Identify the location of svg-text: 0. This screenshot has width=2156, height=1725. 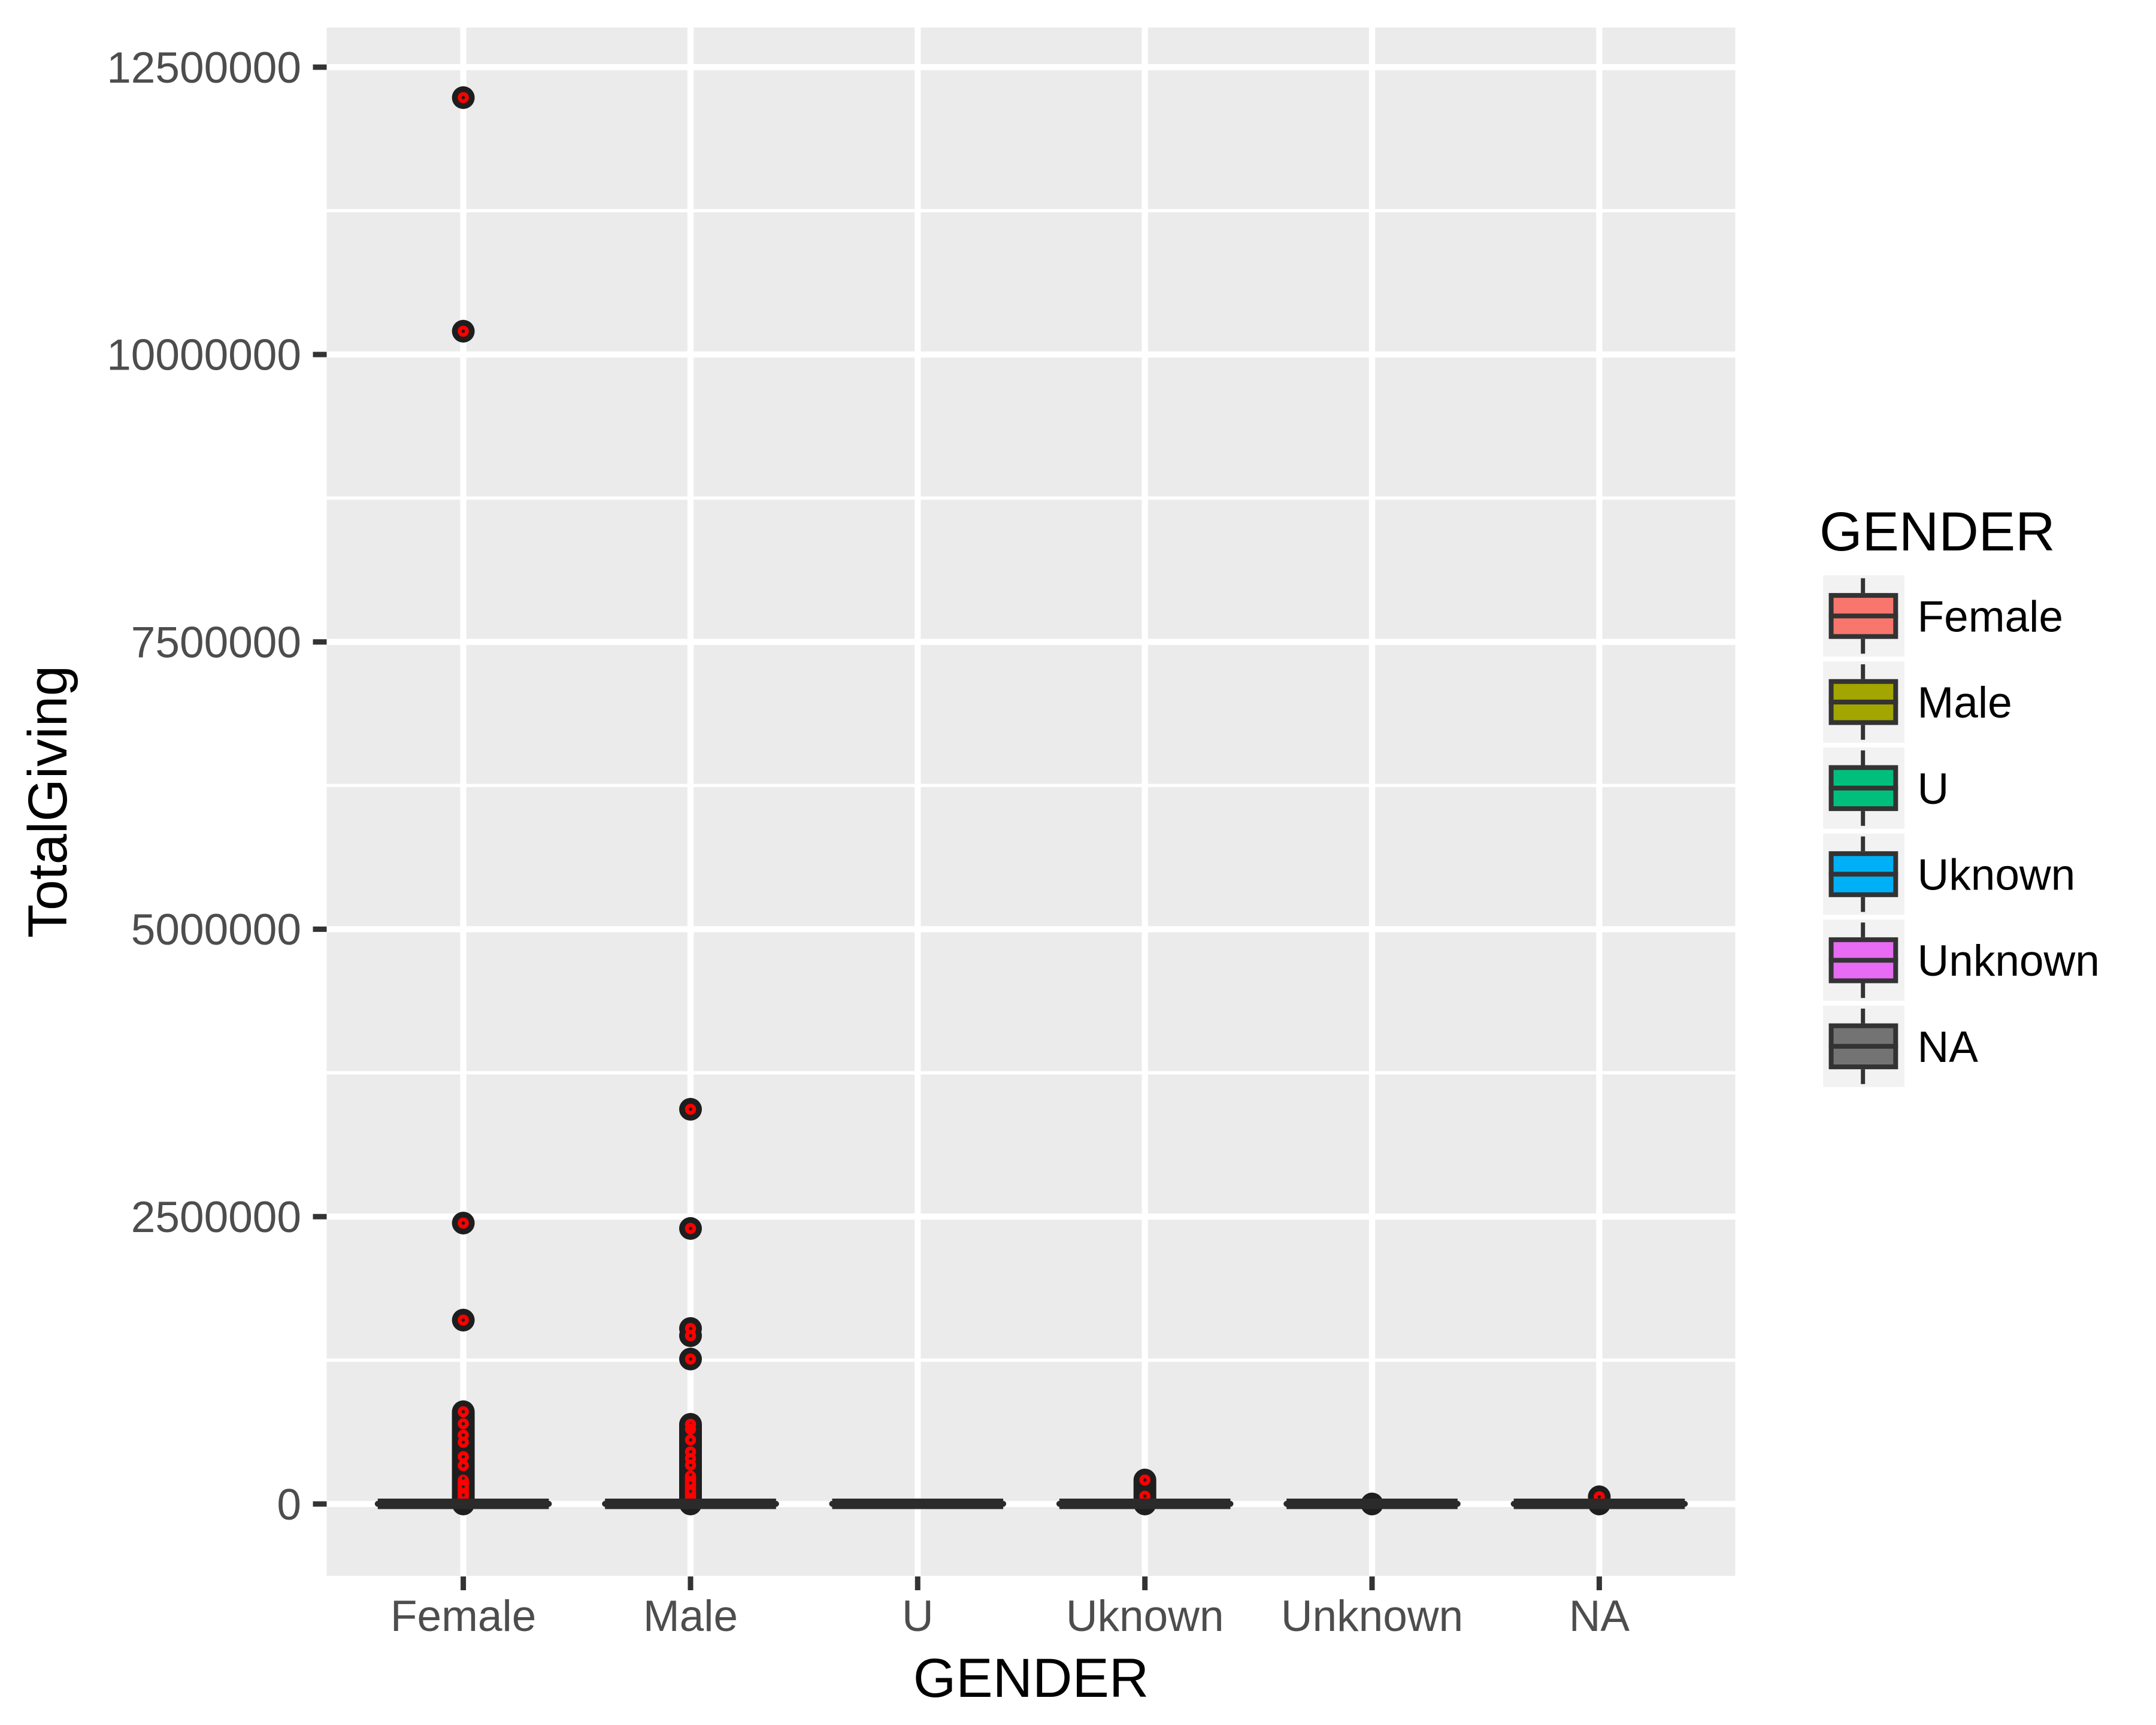
(289, 1505).